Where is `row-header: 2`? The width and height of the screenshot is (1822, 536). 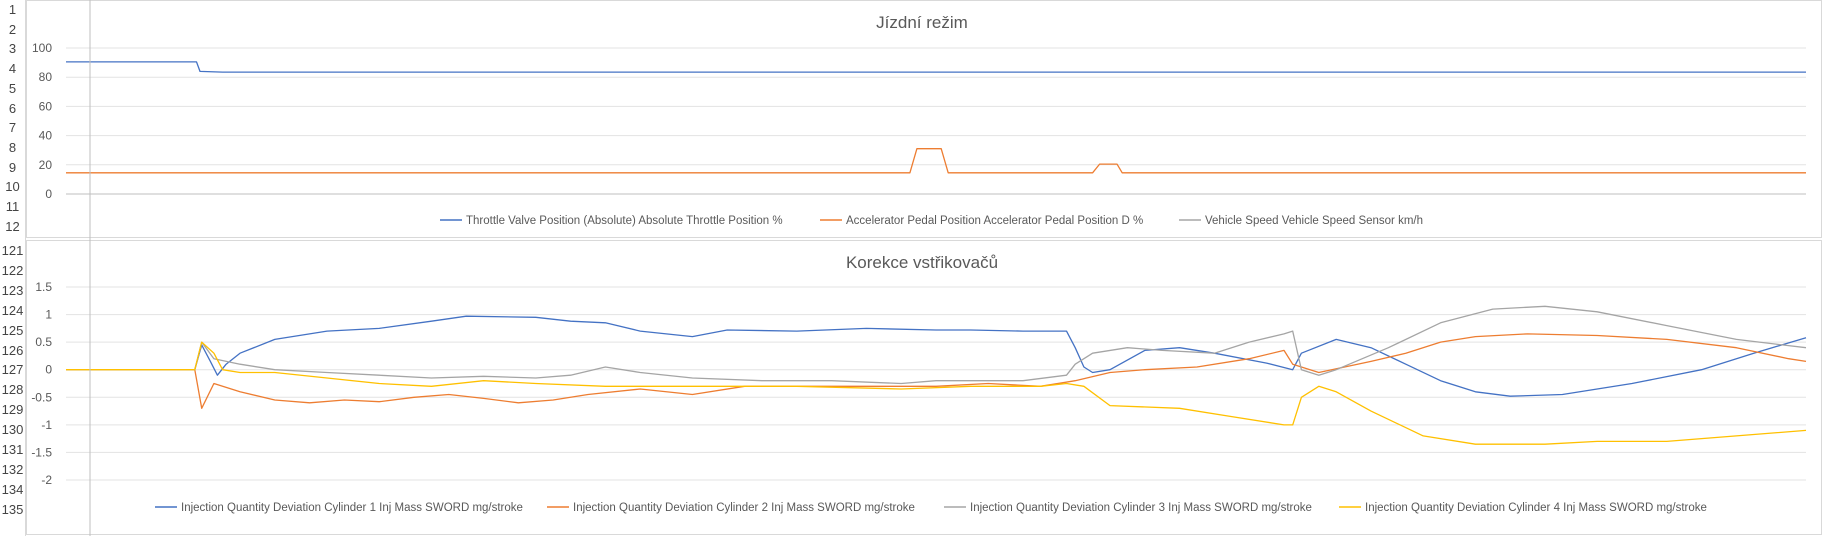 row-header: 2 is located at coordinates (12, 29).